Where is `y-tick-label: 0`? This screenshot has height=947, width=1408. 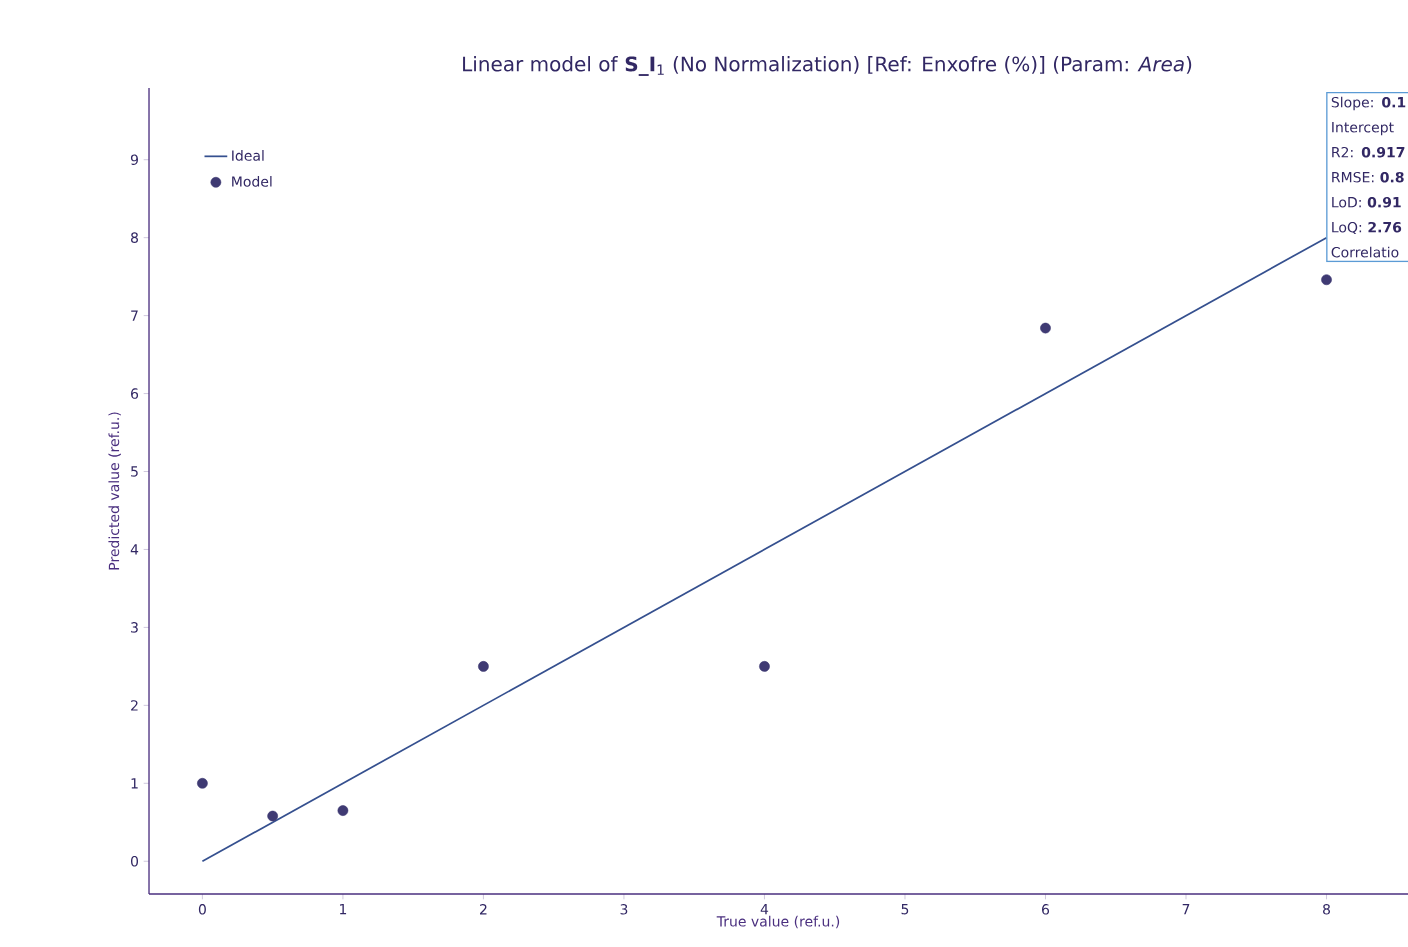
y-tick-label: 0 is located at coordinates (134, 861).